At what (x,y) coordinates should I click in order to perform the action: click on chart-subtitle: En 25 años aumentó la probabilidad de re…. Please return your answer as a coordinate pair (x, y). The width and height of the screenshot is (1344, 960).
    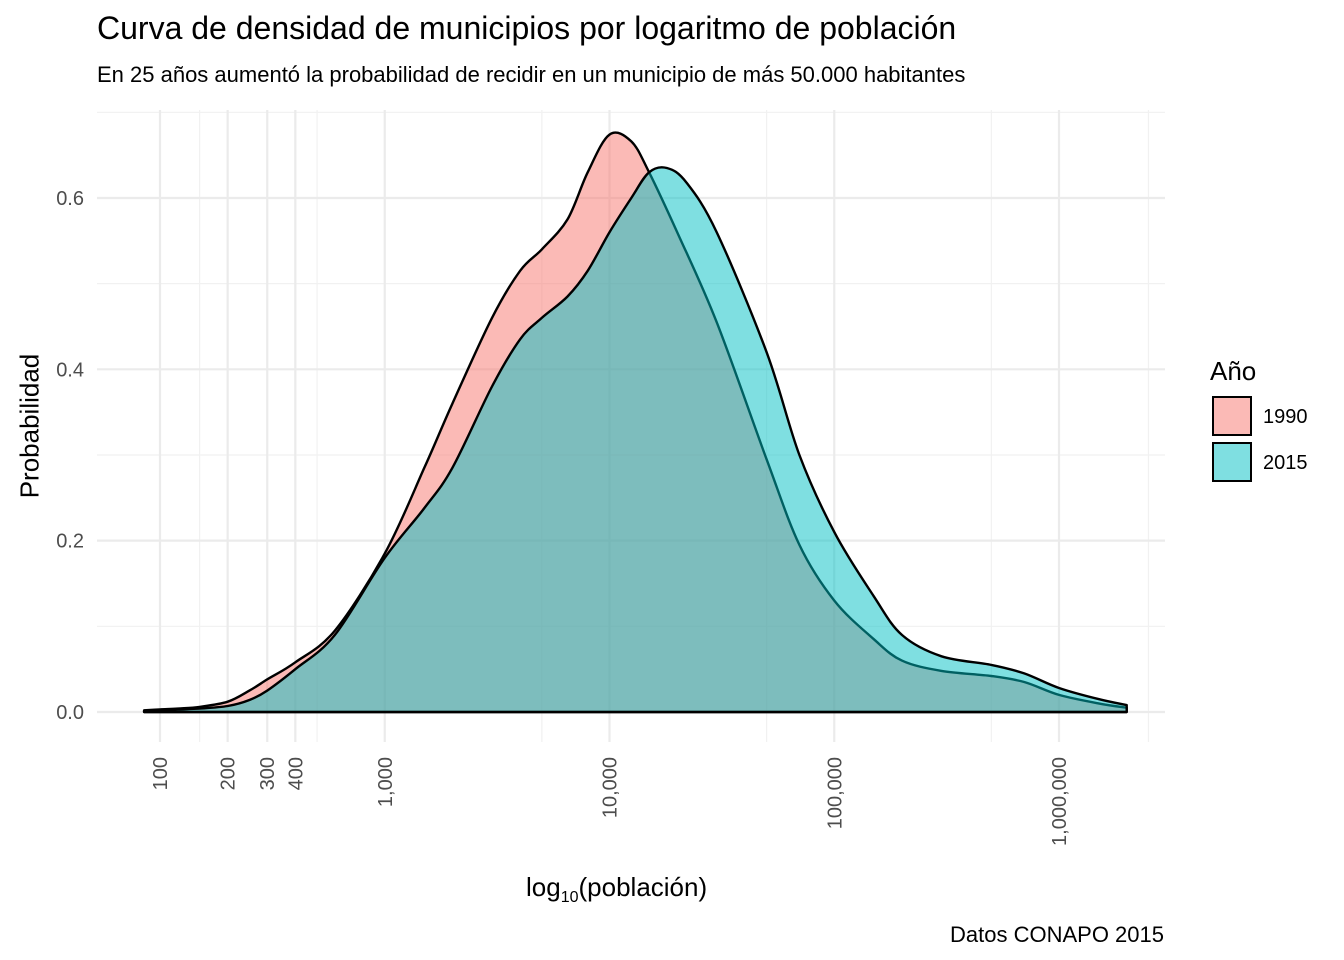
    Looking at the image, I should click on (531, 74).